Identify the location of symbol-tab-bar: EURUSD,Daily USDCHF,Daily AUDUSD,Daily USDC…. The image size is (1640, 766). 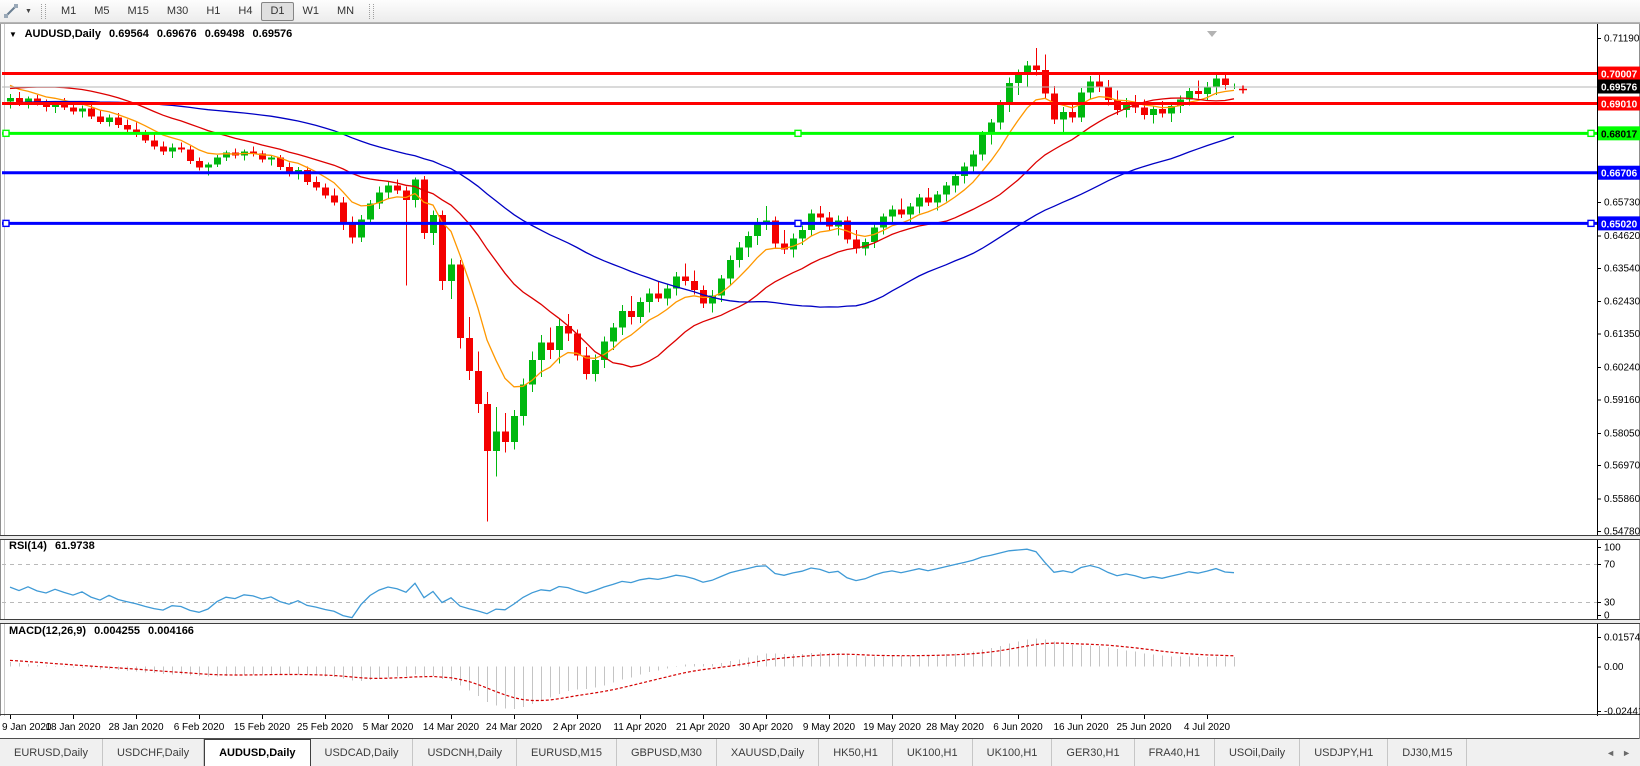
(820, 752).